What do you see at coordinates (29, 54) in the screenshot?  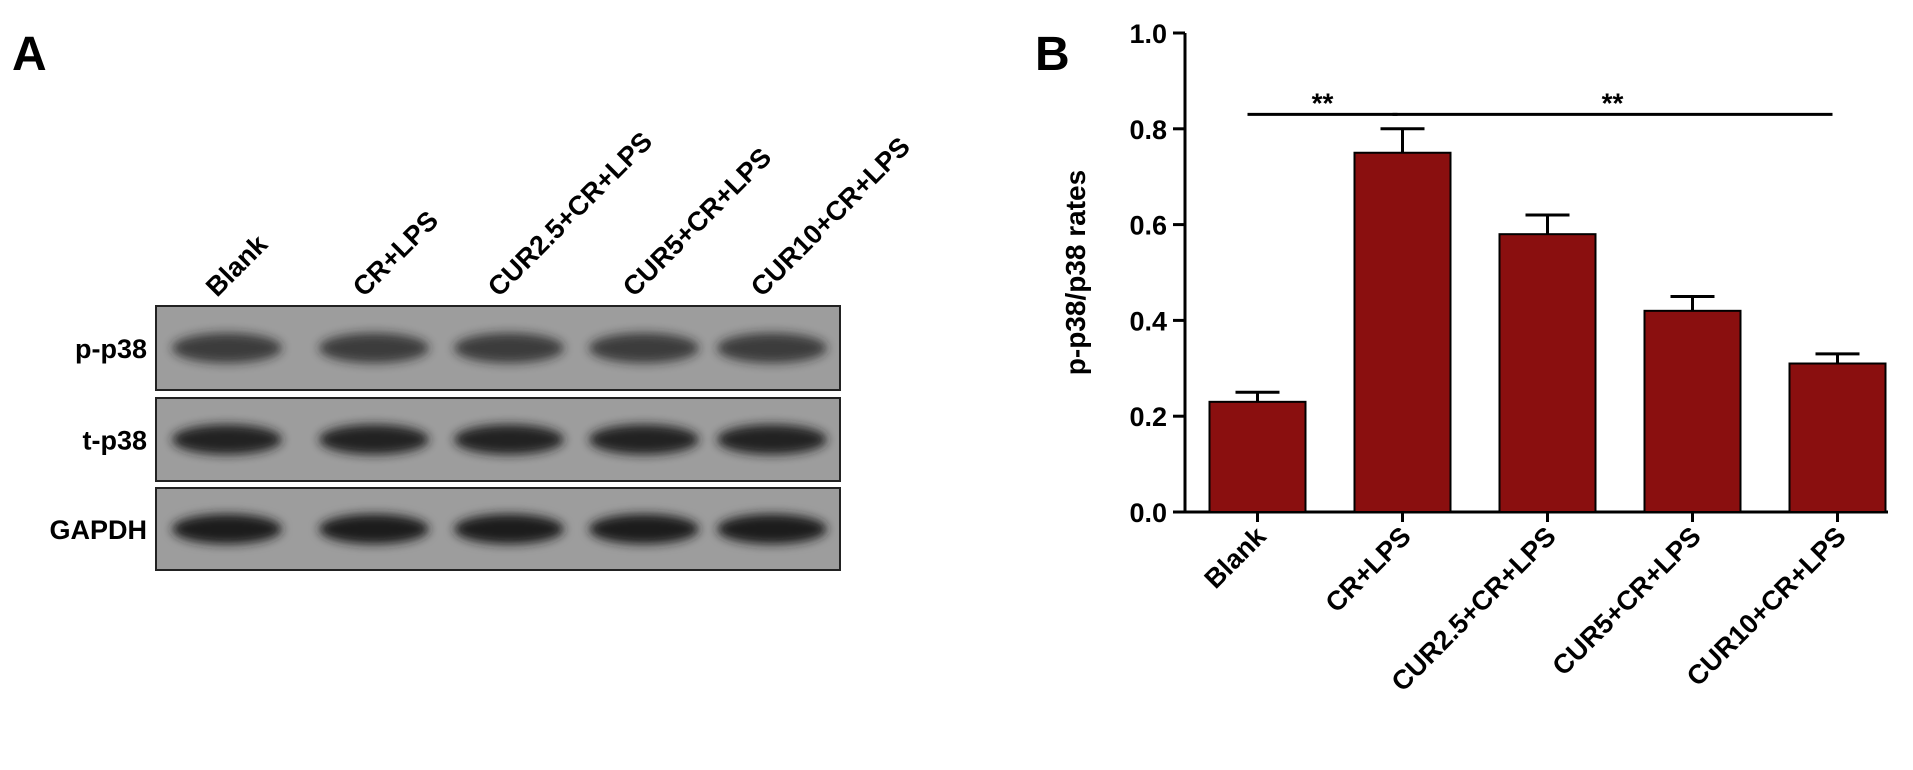 I see `panel-label: A` at bounding box center [29, 54].